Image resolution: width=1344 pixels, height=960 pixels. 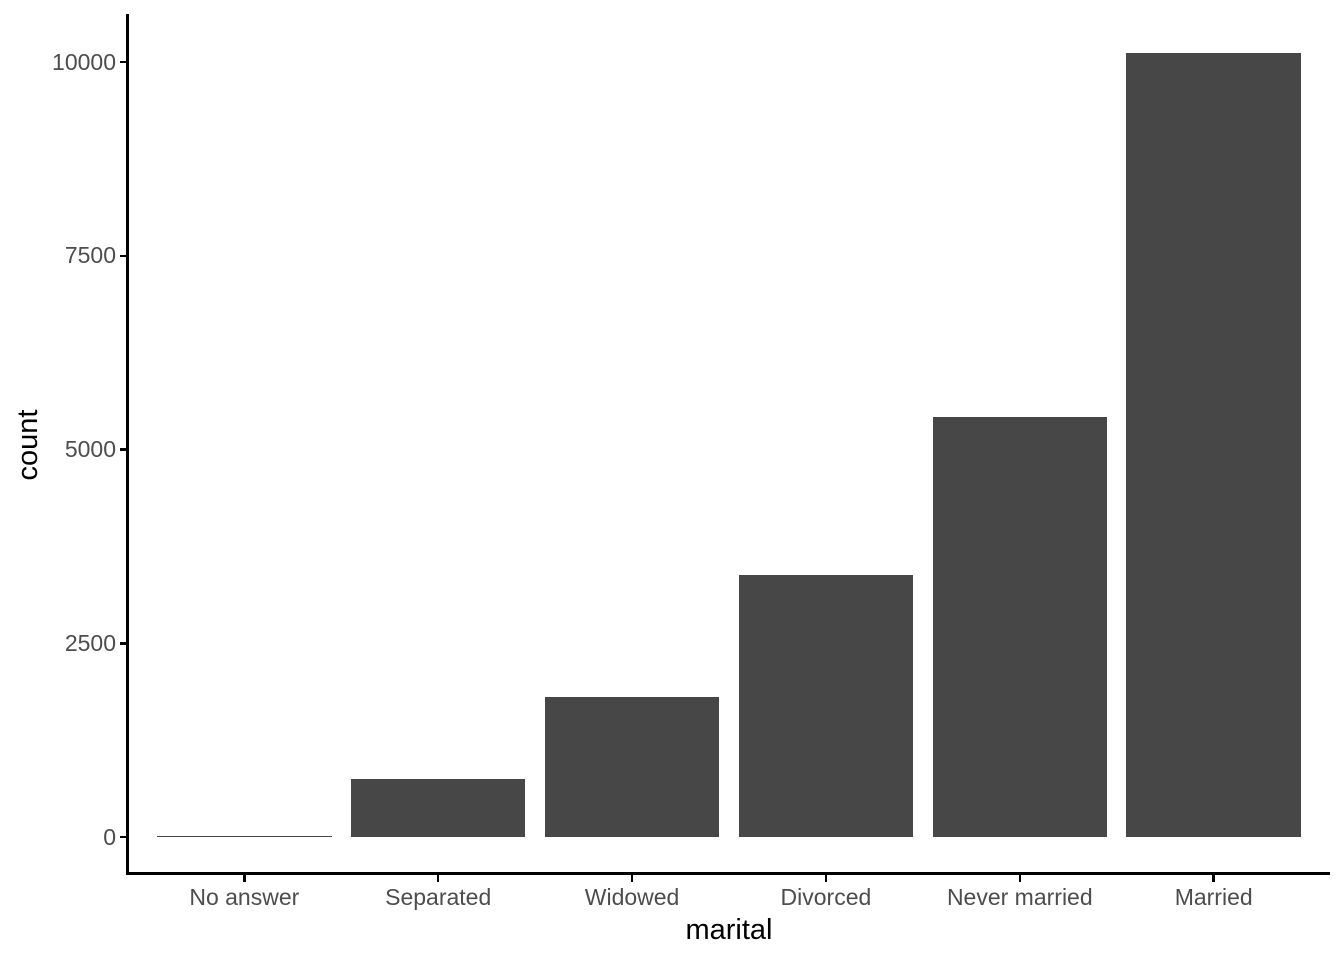 I want to click on bar-married, so click(x=1213, y=444).